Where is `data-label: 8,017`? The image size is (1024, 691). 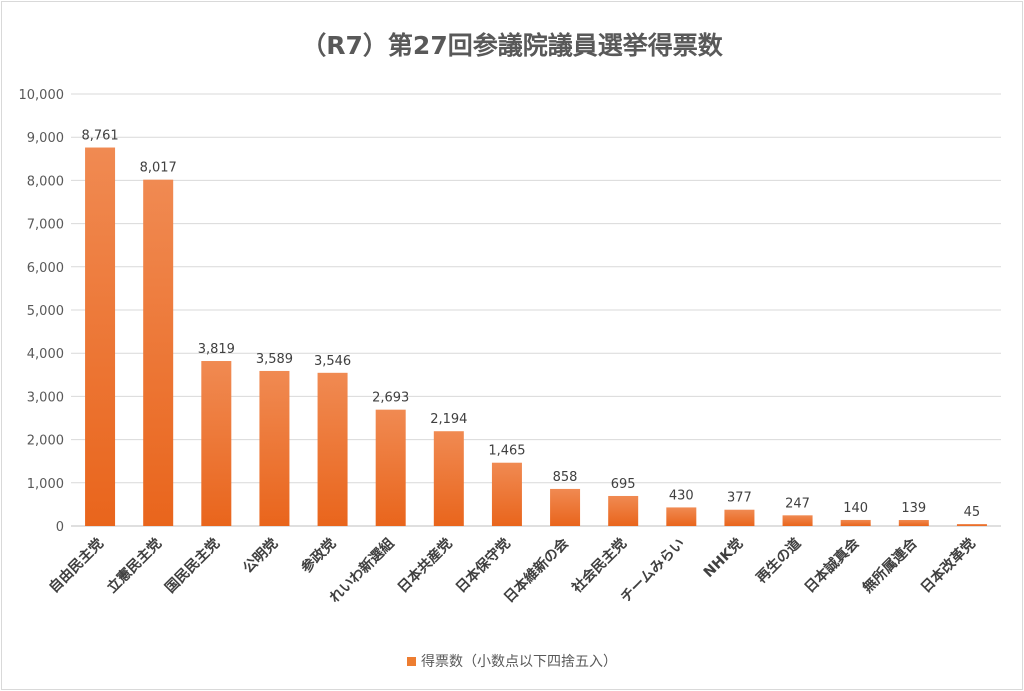
data-label: 8,017 is located at coordinates (158, 168).